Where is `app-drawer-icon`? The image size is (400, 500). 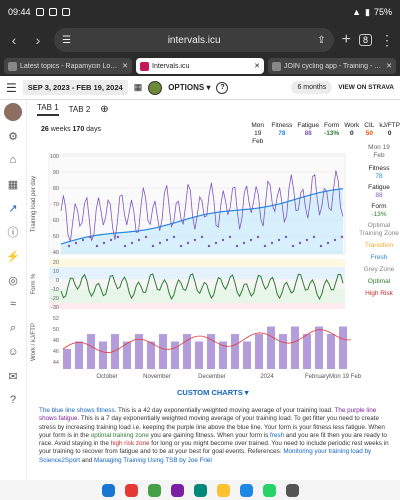
app-drawer-icon is located at coordinates (292, 490).